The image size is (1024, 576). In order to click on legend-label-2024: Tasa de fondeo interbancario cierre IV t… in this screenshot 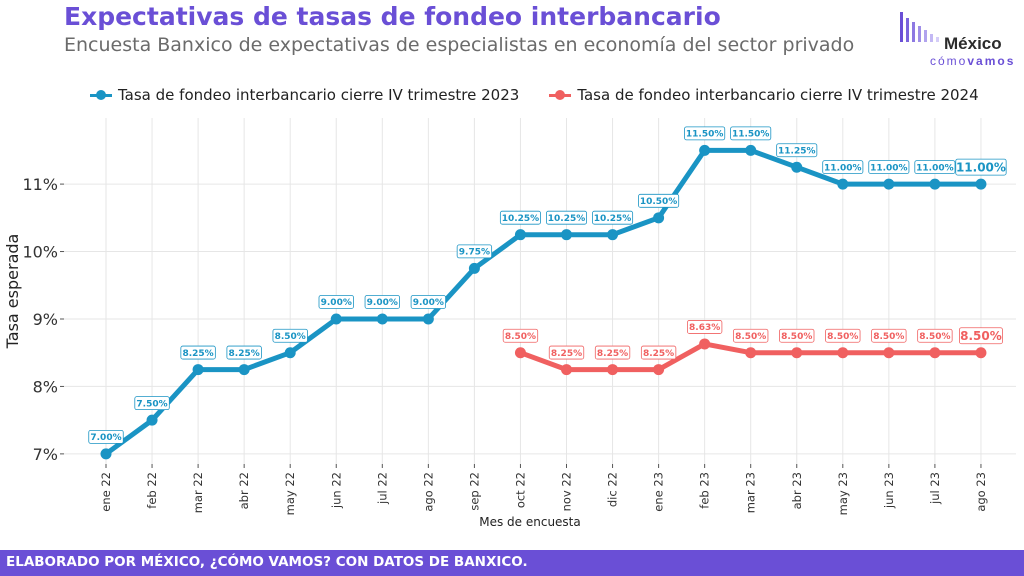, I will do `click(778, 95)`.